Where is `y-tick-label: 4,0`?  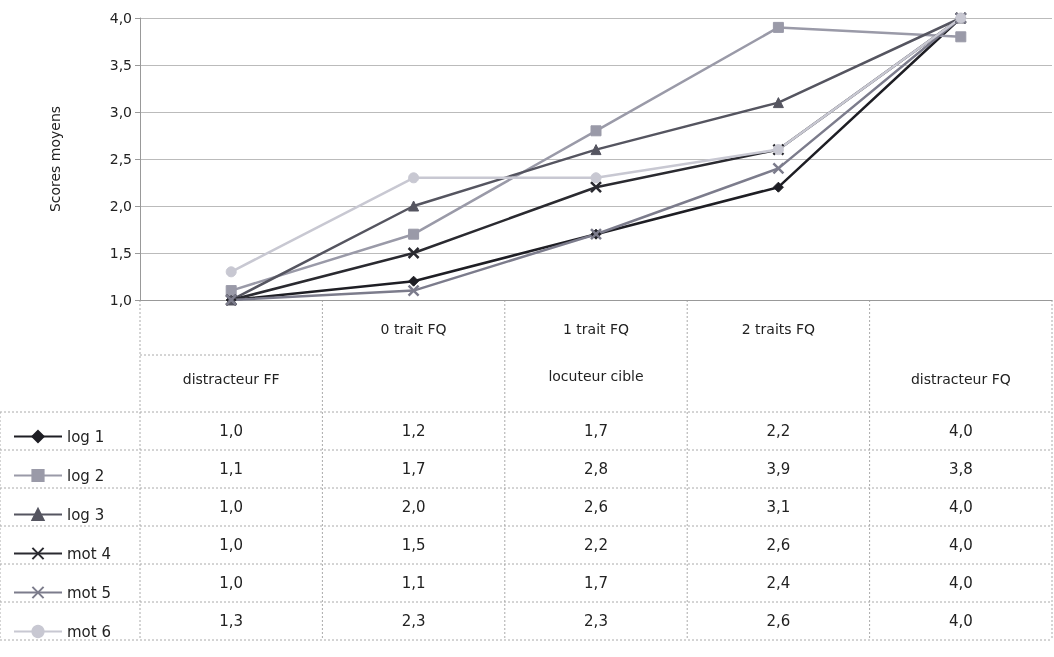 y-tick-label: 4,0 is located at coordinates (120, 18).